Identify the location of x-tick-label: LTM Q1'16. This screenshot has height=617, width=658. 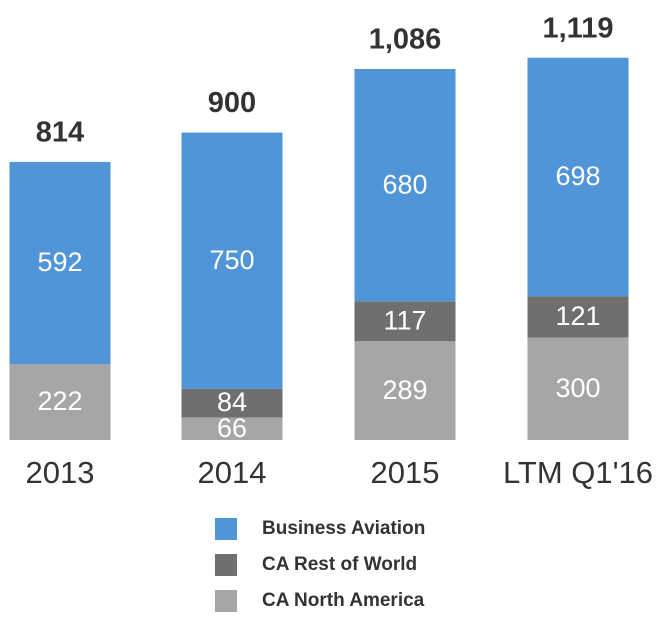
(578, 472).